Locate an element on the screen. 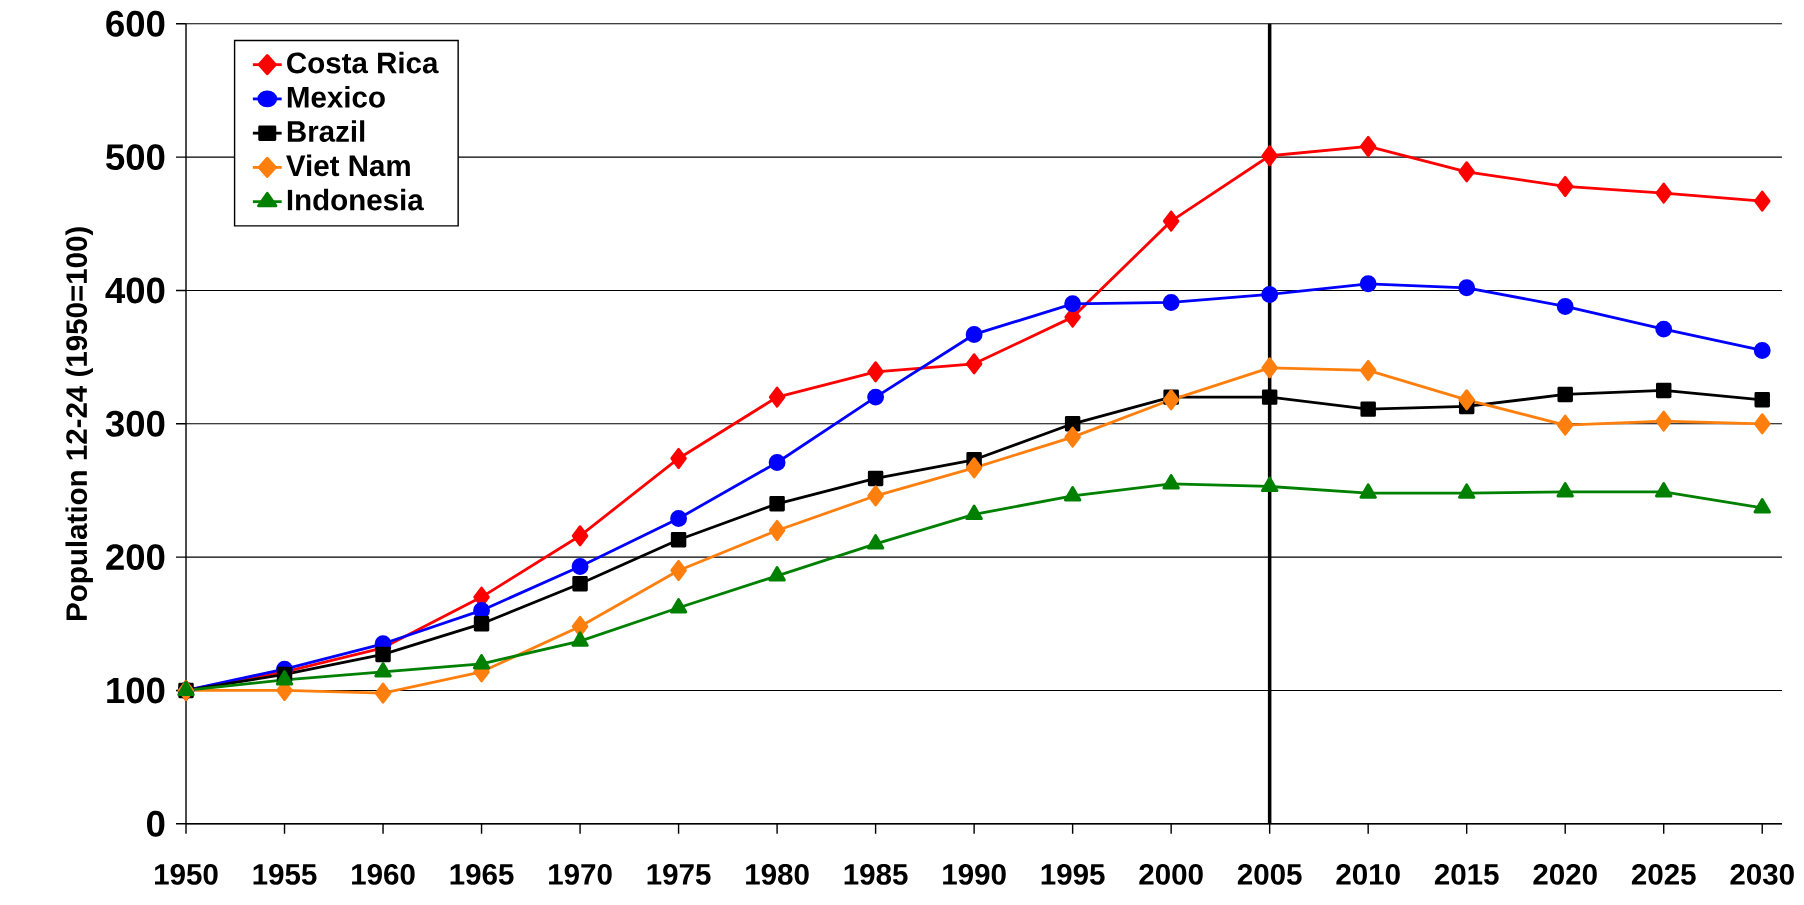  y-axis-title: Population 12-24 (1950=100) is located at coordinates (79, 423).